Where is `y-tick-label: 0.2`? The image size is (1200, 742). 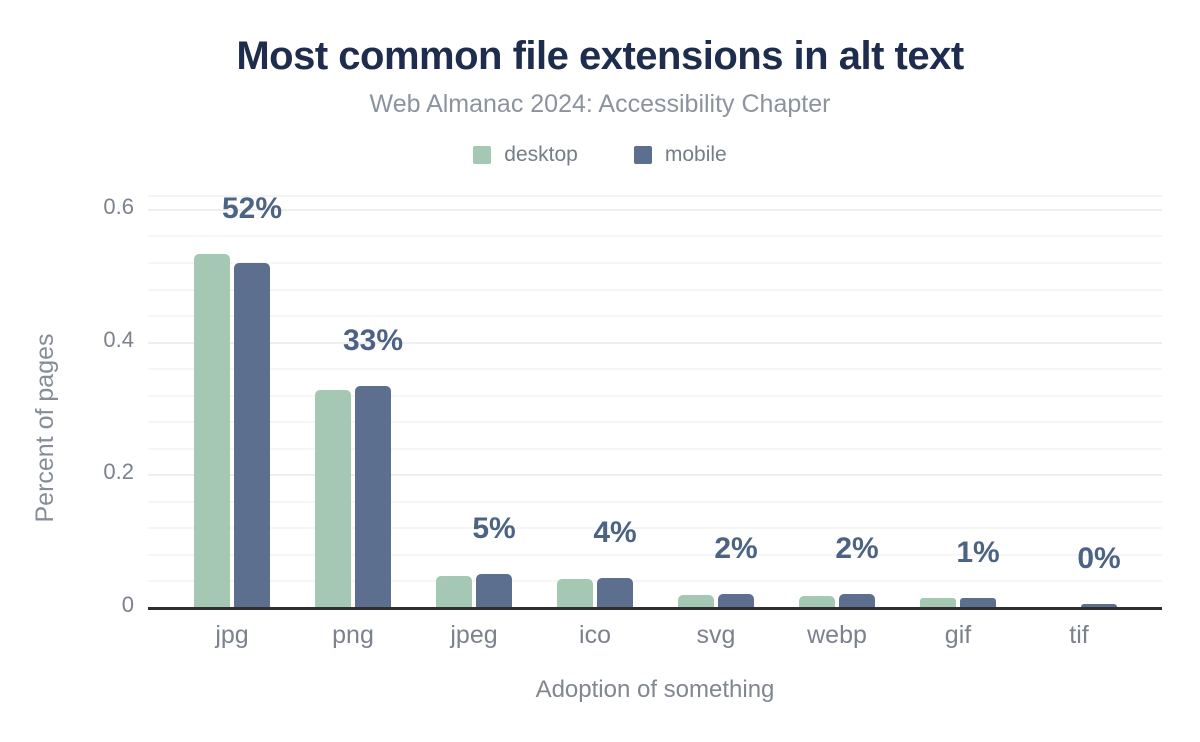
y-tick-label: 0.2 is located at coordinates (118, 472).